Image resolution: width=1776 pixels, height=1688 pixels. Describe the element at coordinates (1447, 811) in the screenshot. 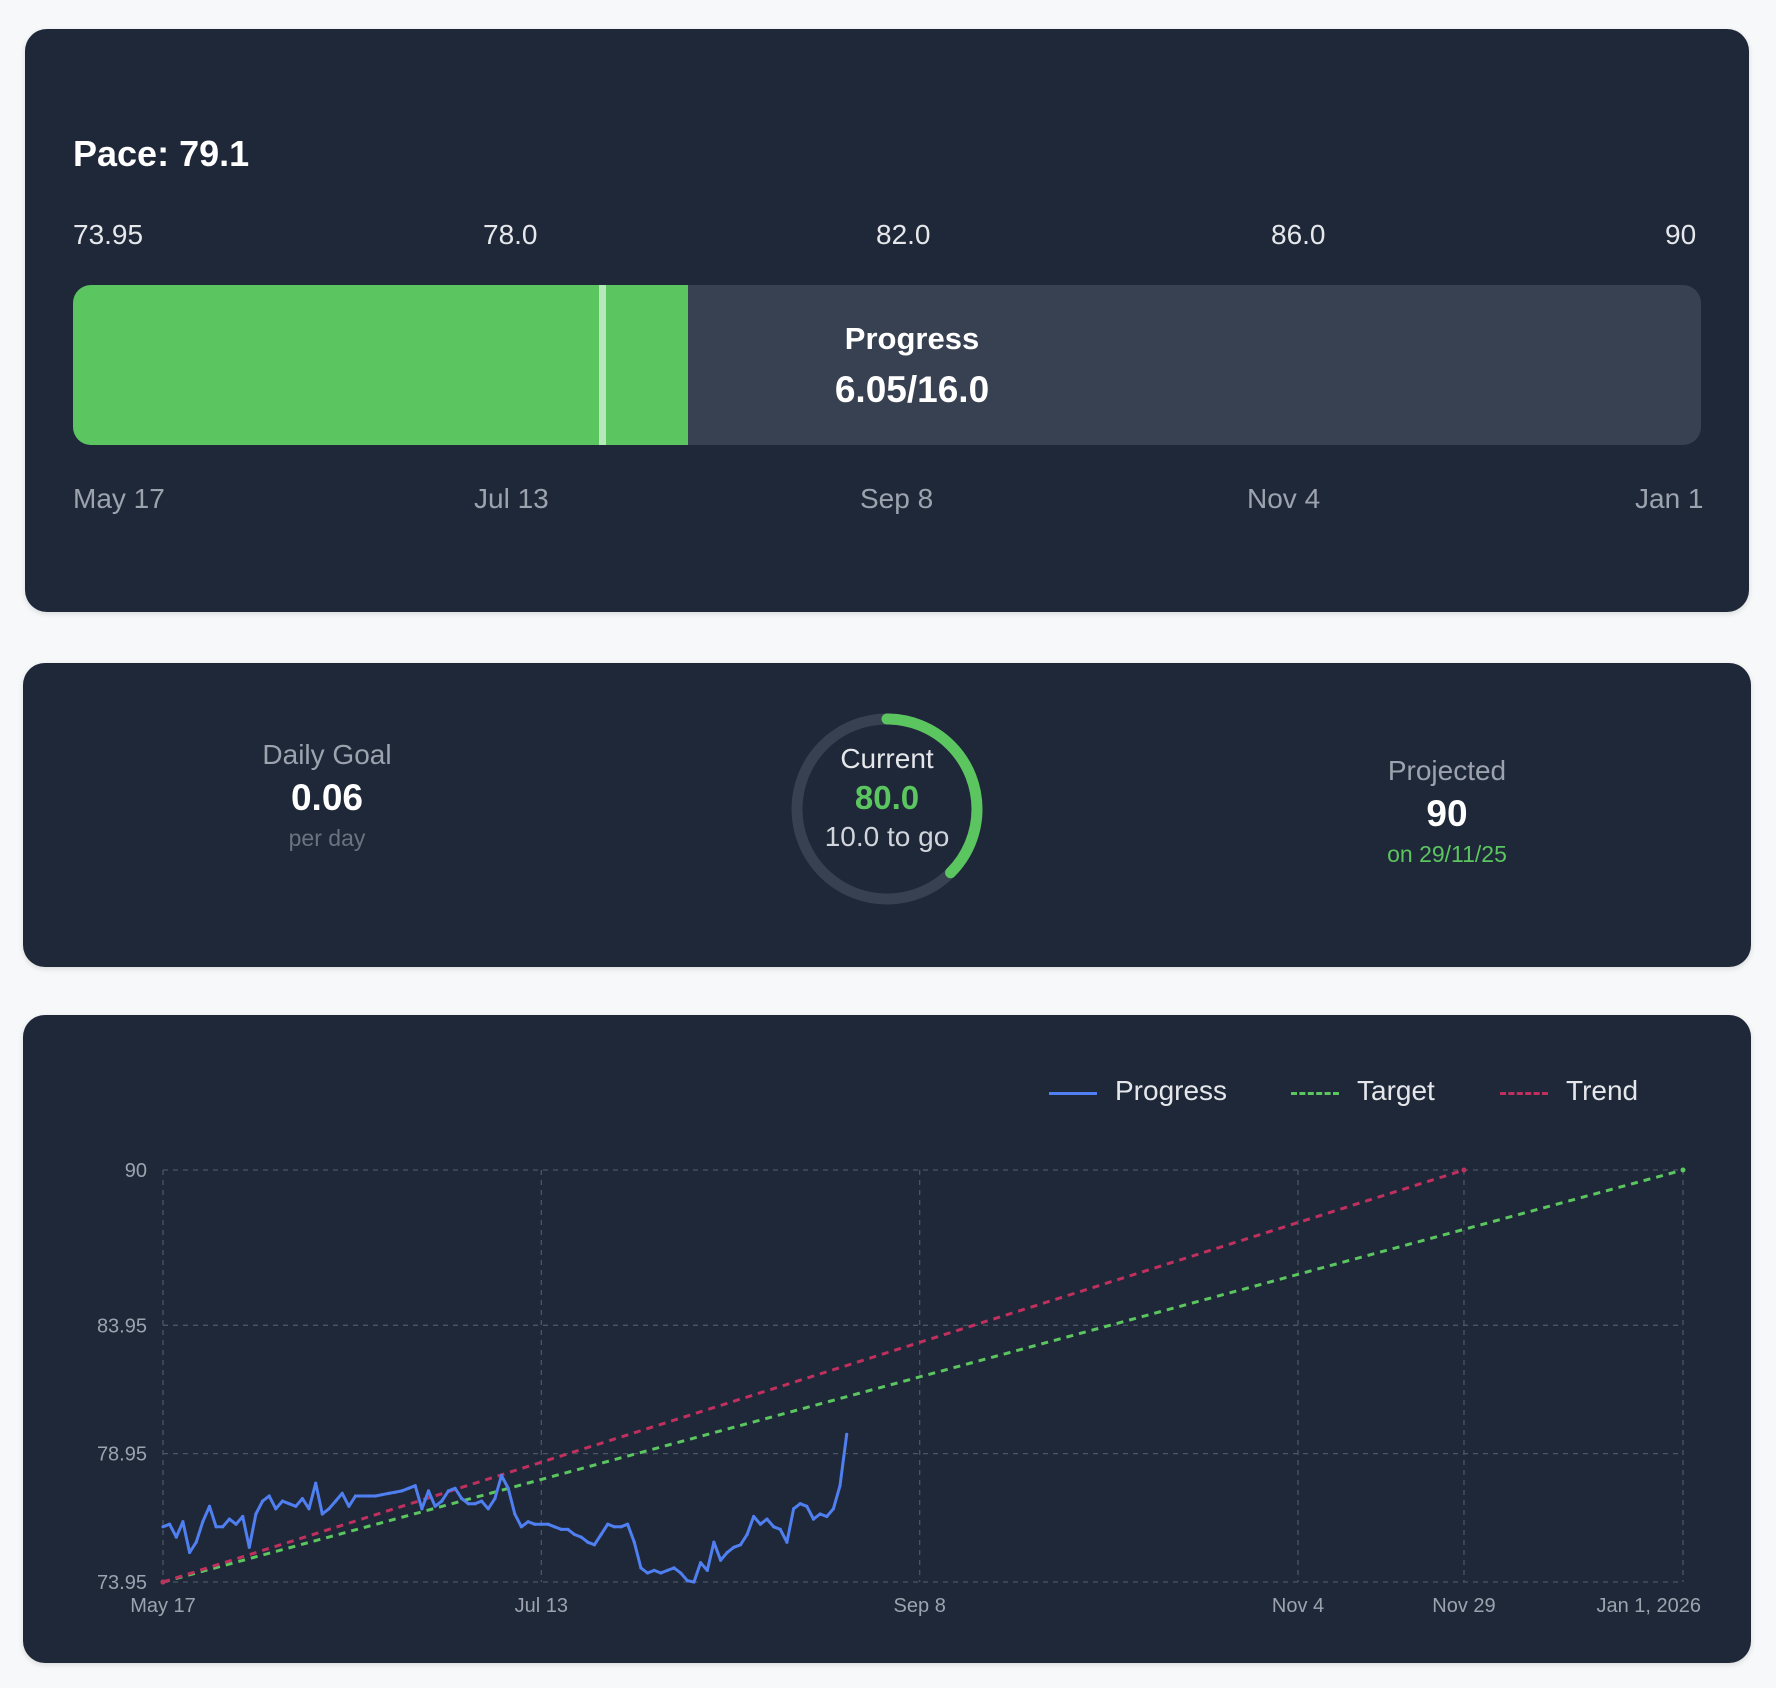

I see `projected-stat: Projected 90 on 29/11/25` at that location.